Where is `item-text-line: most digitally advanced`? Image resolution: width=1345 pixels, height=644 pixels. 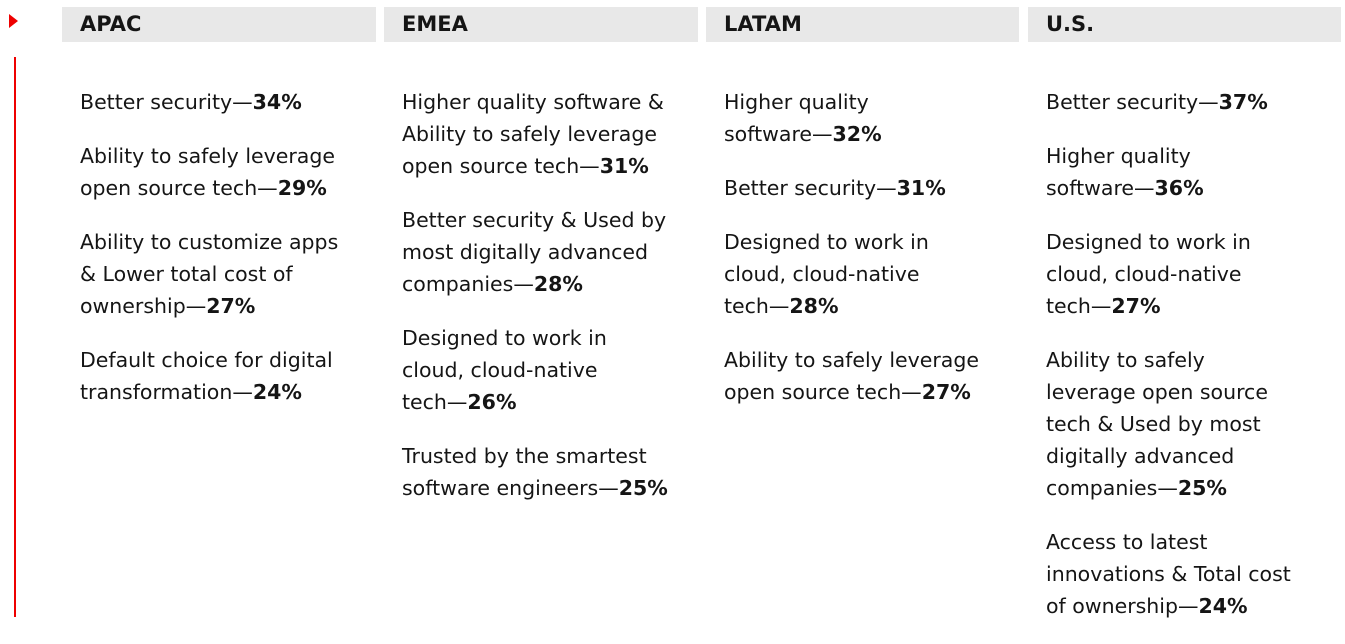 item-text-line: most digitally advanced is located at coordinates (525, 252).